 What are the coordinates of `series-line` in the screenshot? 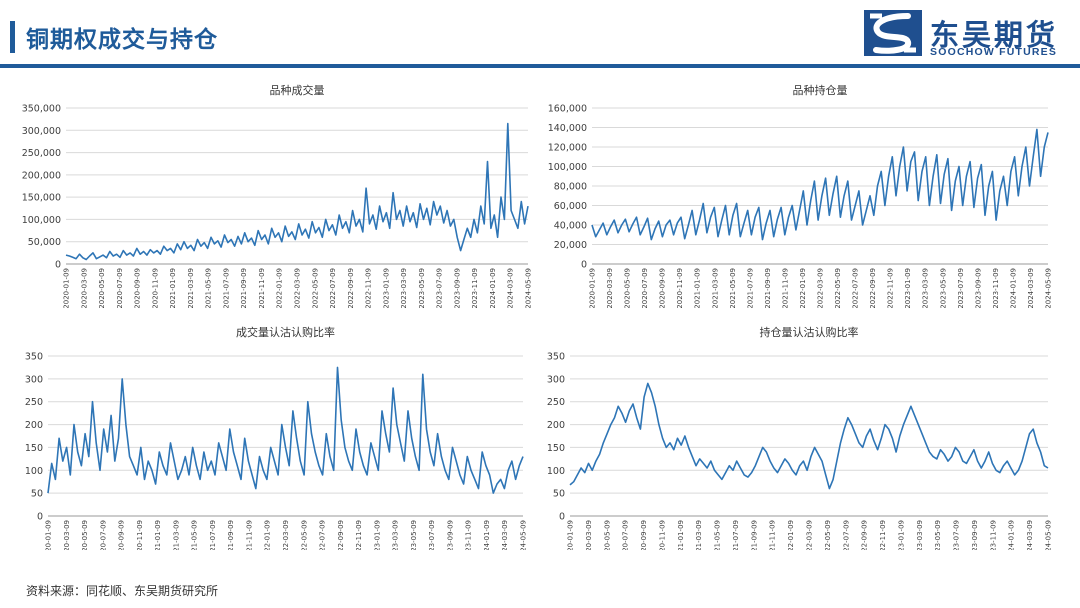 It's located at (297, 191).